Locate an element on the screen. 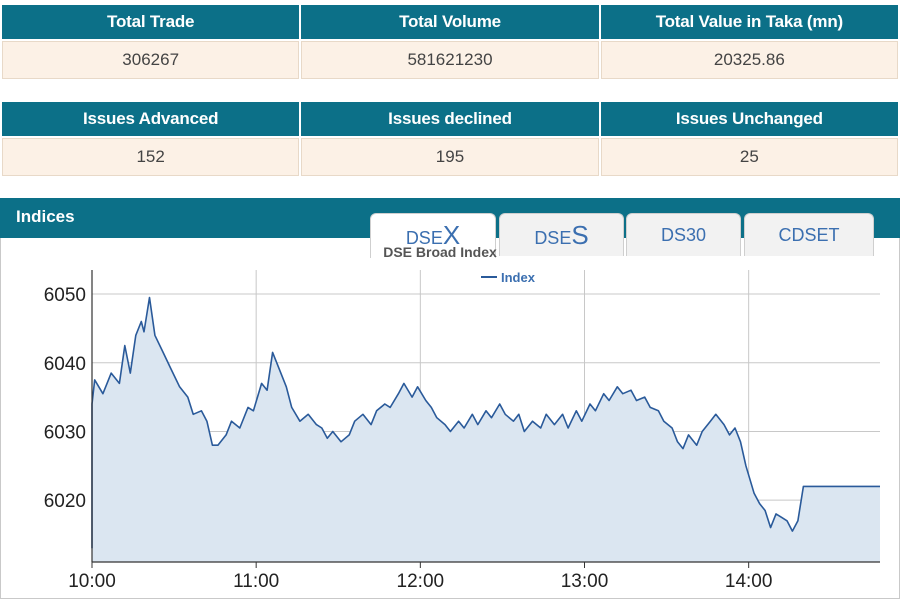  x-tick-label-1200: 12:00 is located at coordinates (421, 581).